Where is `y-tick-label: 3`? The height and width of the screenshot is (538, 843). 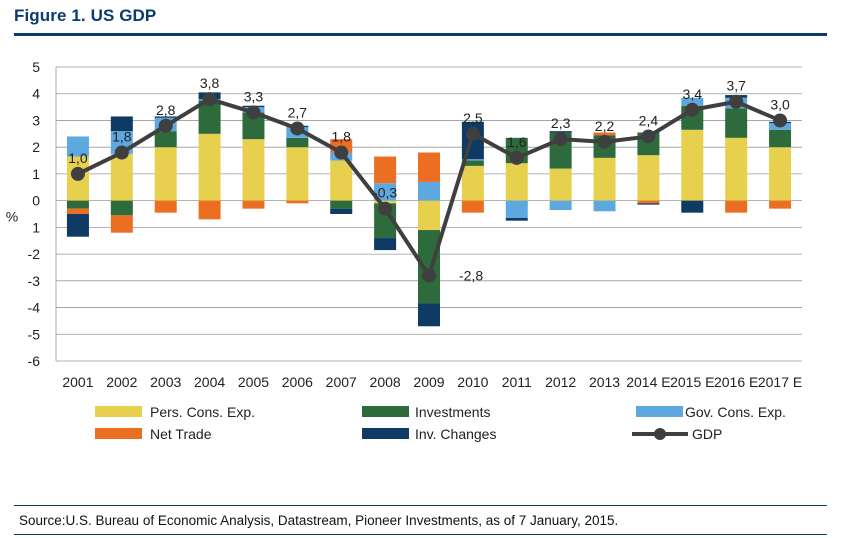 y-tick-label: 3 is located at coordinates (36, 120).